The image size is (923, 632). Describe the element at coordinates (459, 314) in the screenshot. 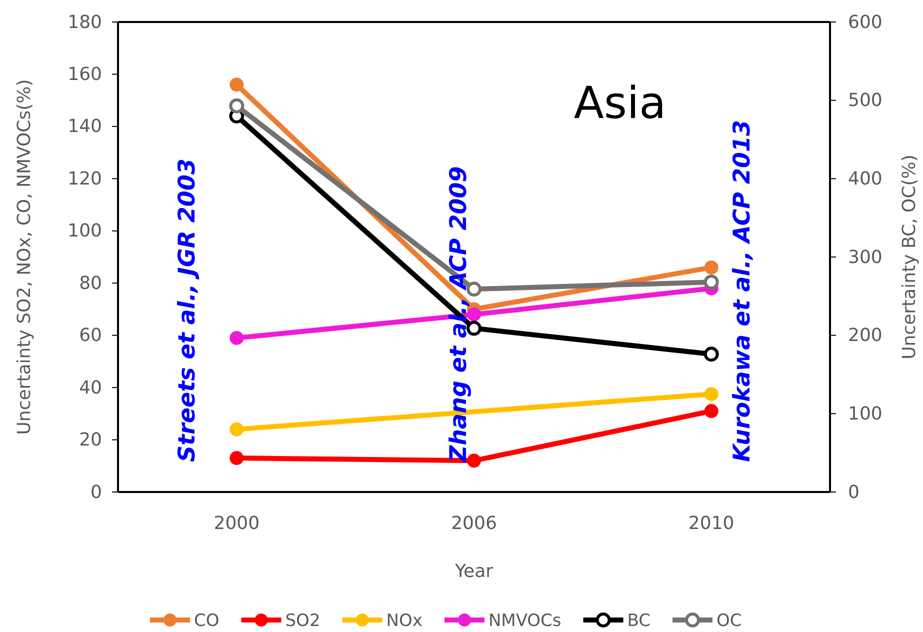

I see `annotation: Zhang et al., ACP 2009` at that location.